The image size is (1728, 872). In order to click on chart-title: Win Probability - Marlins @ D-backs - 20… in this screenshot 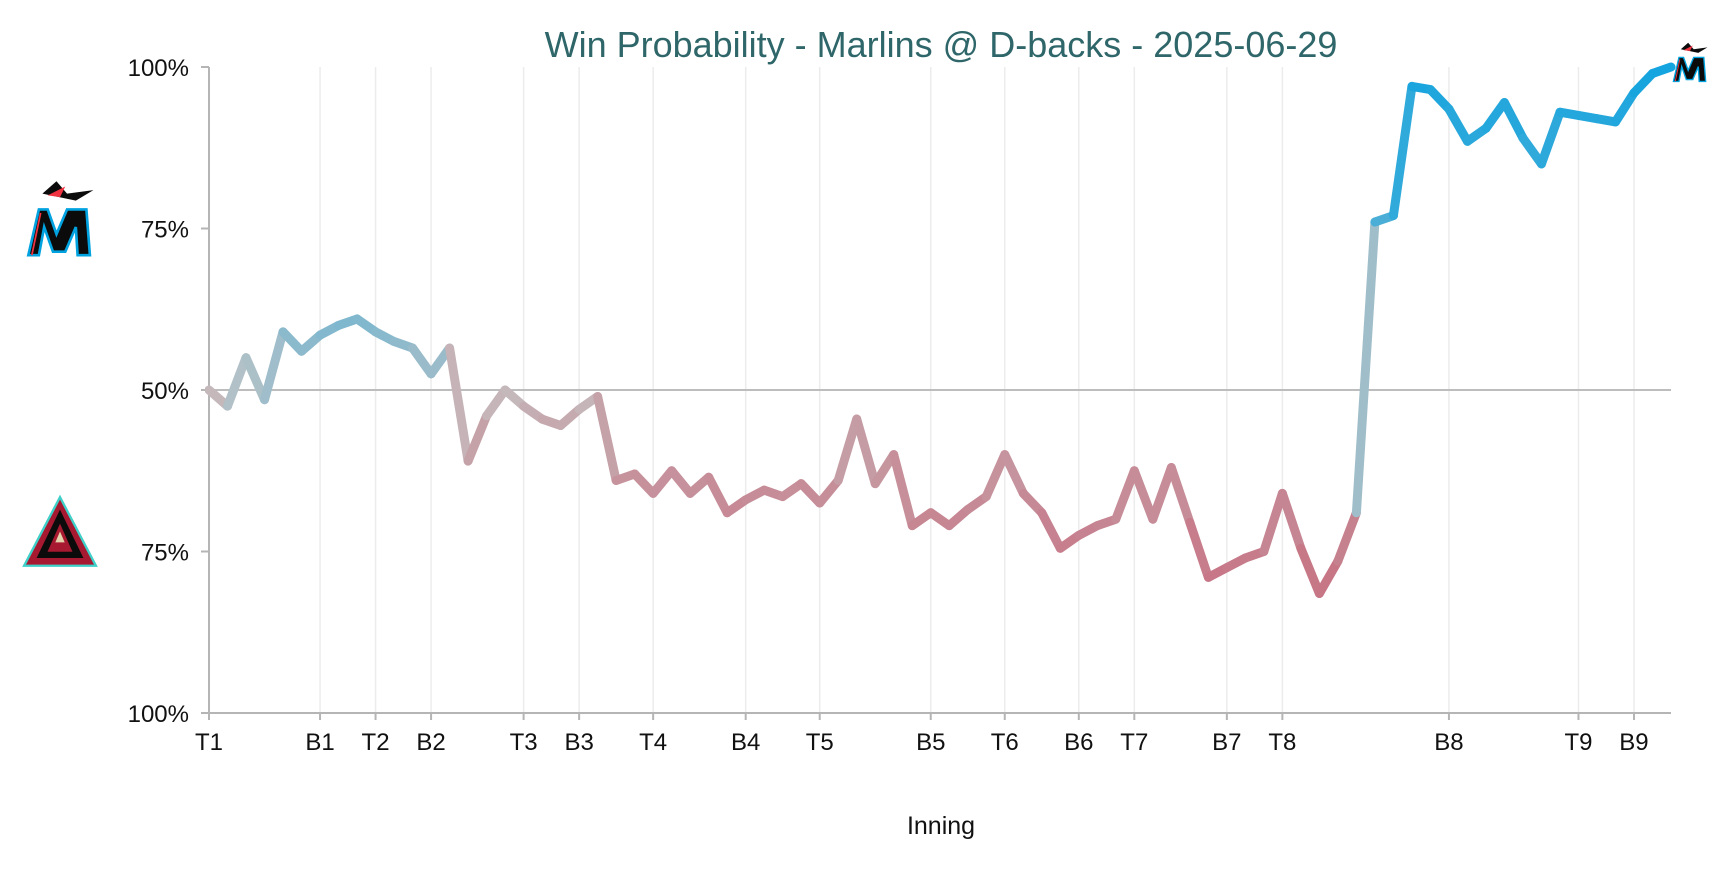, I will do `click(941, 44)`.